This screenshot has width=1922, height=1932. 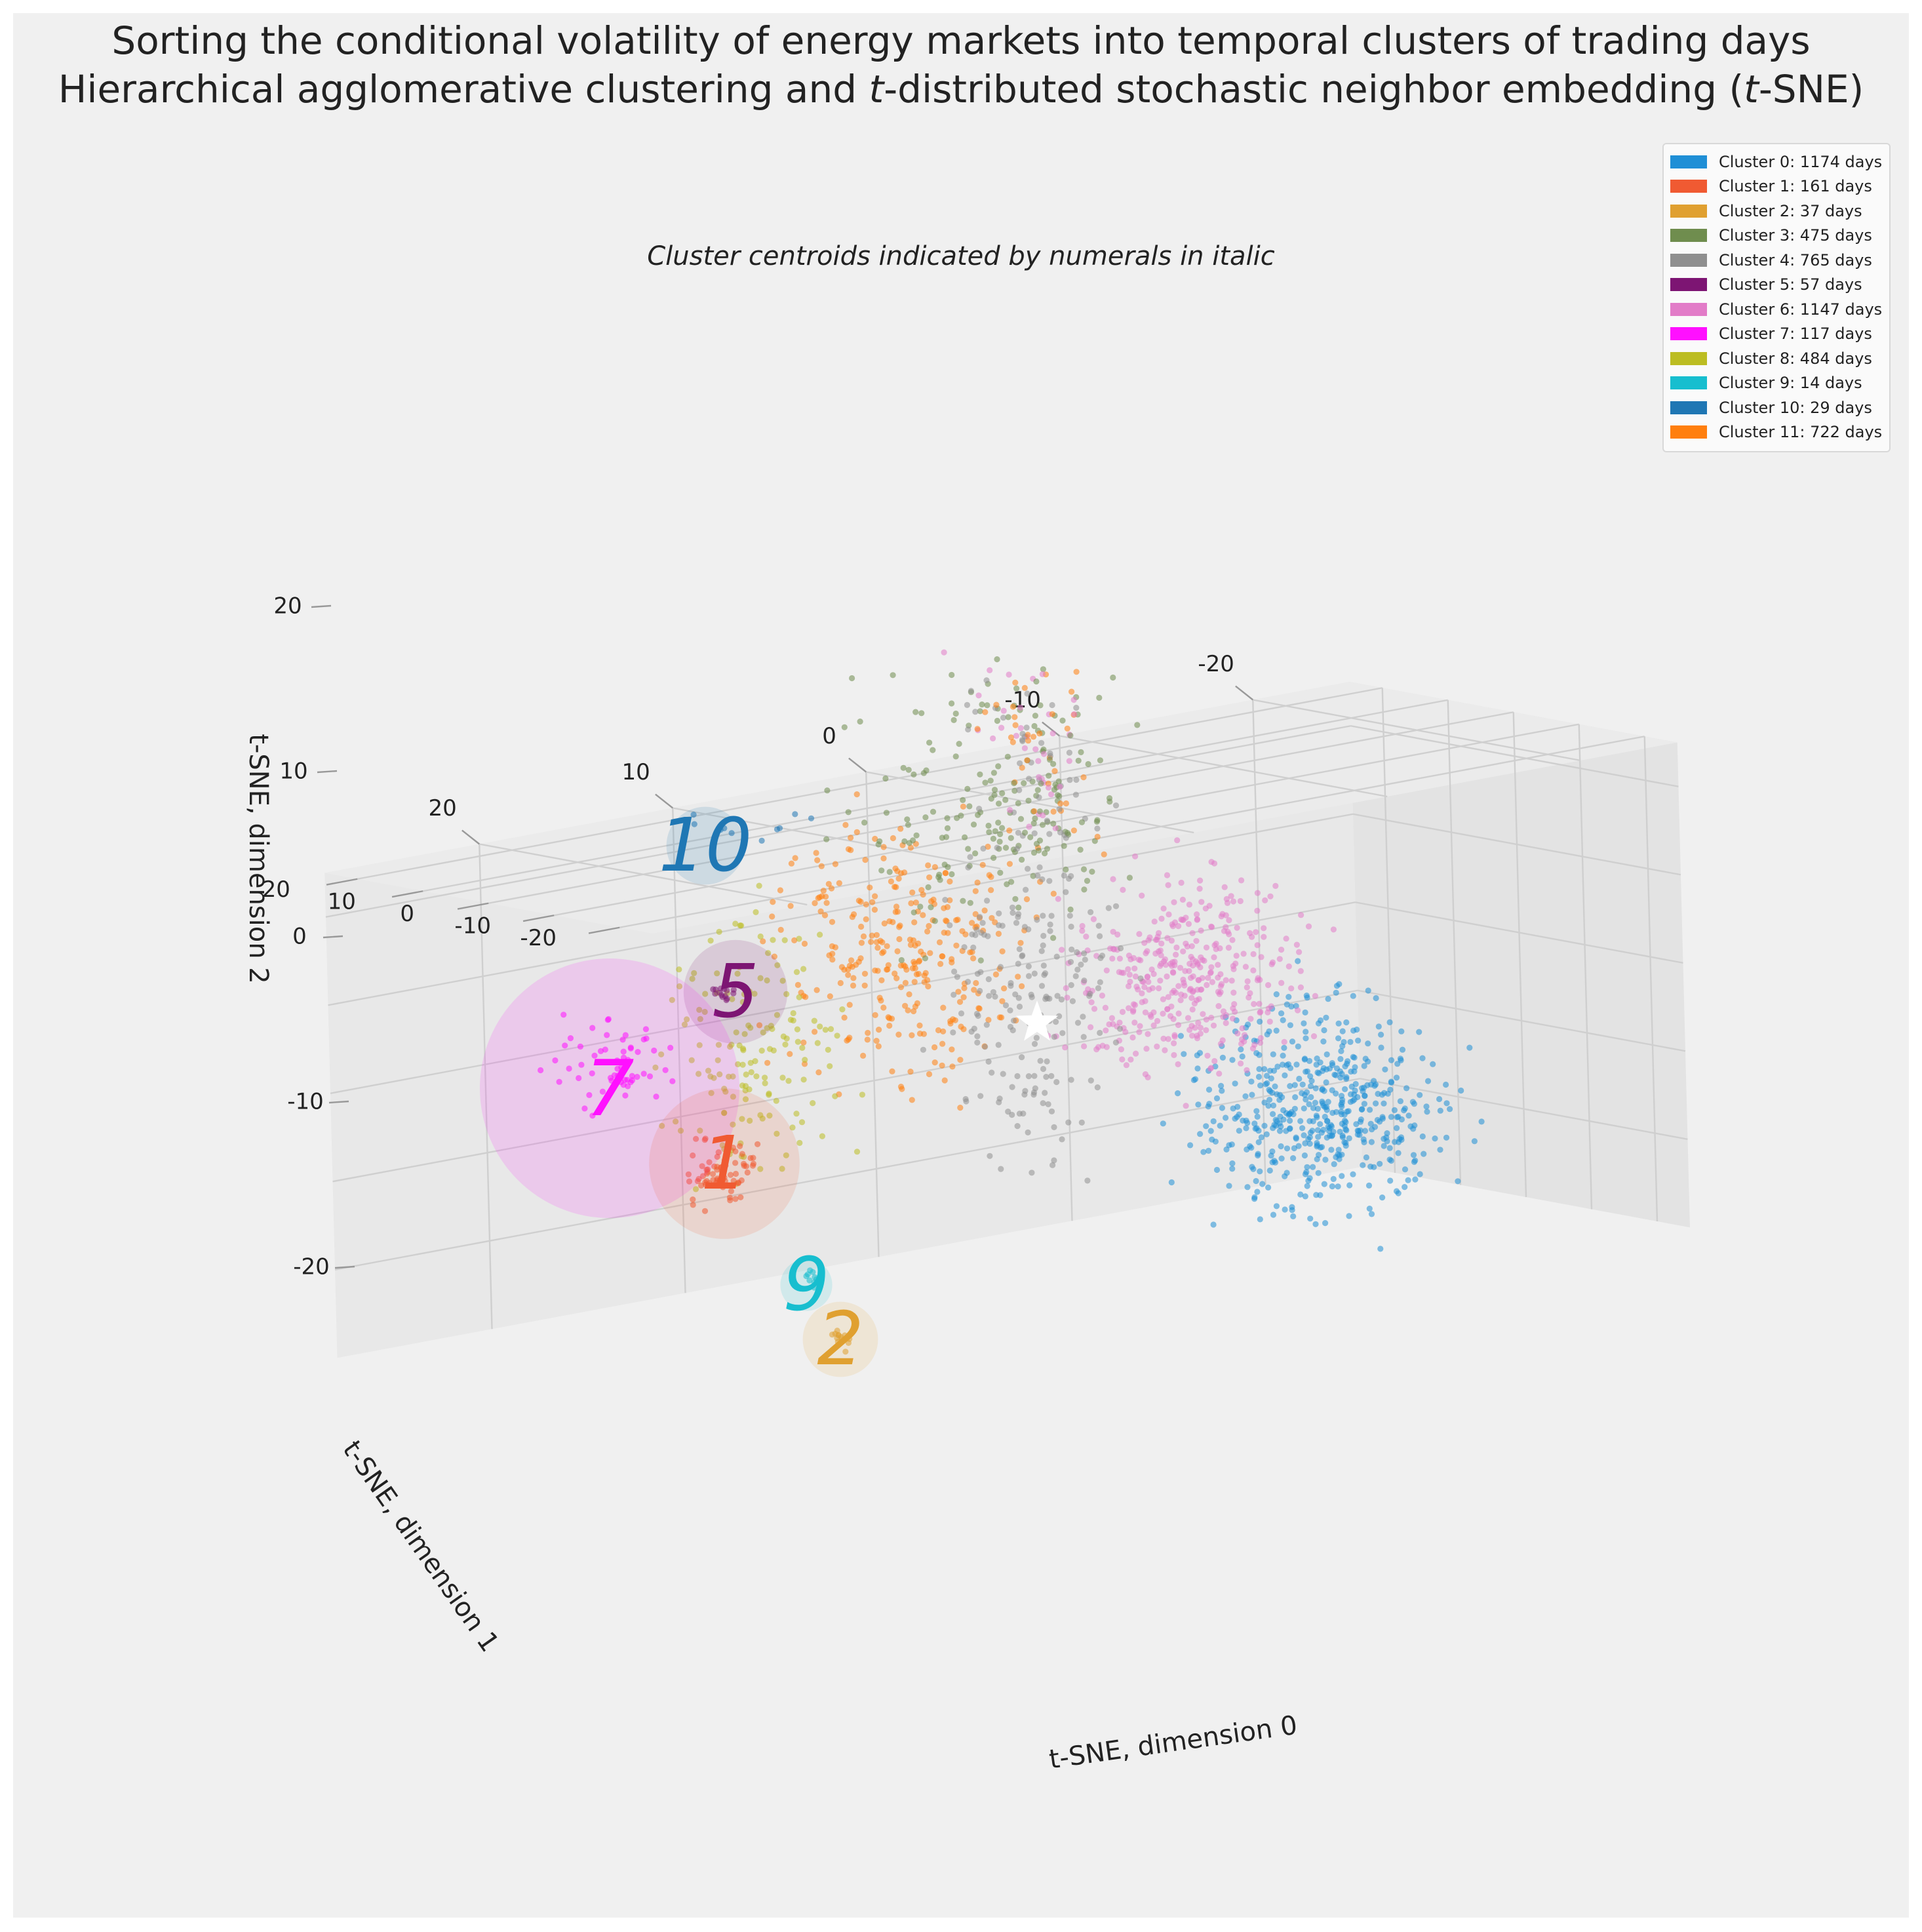 What do you see at coordinates (1688, 334) in the screenshot?
I see `legend-swatch` at bounding box center [1688, 334].